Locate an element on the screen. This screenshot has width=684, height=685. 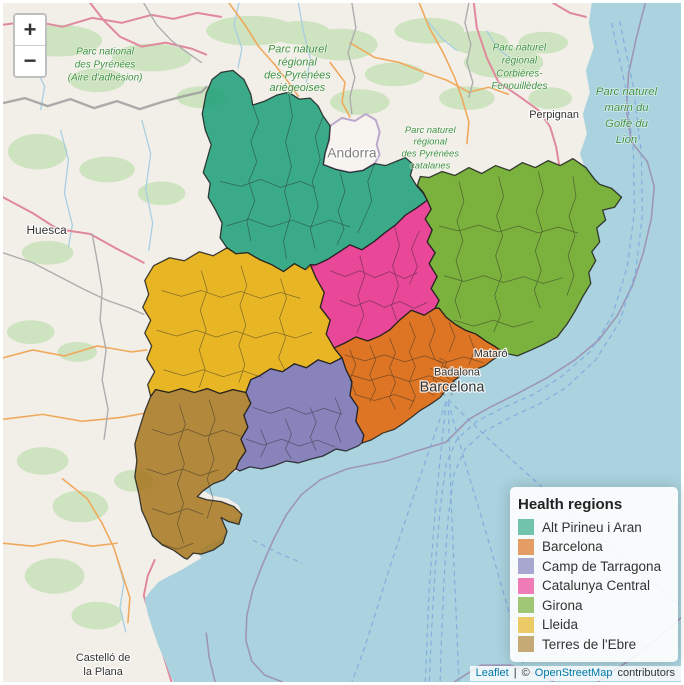
legend-label: Catalunya Central is located at coordinates (596, 586).